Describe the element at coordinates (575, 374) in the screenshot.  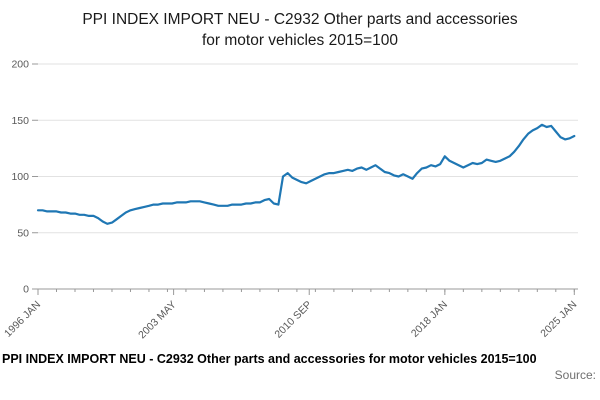
I see `source-label: Source:` at that location.